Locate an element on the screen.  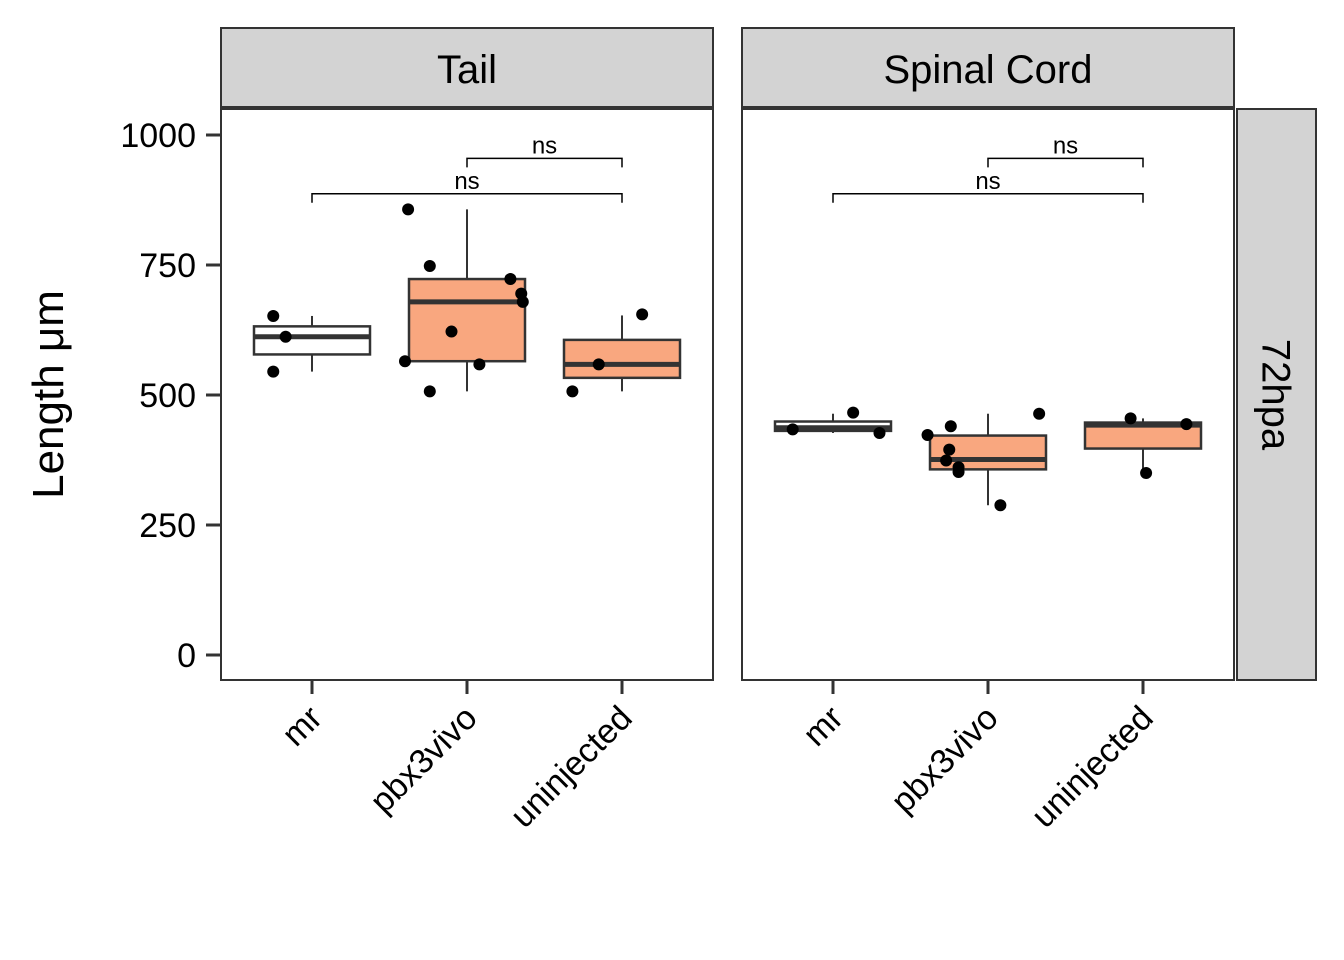
box-mr is located at coordinates (312, 343).